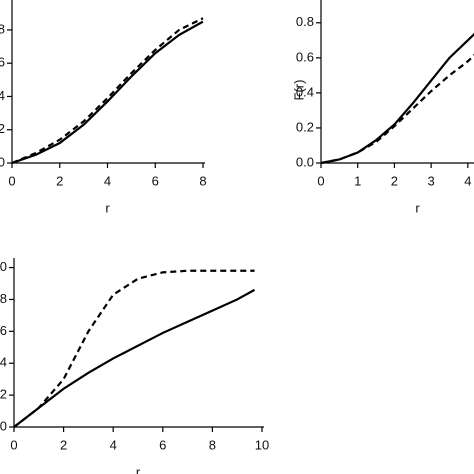 The width and height of the screenshot is (474, 474). What do you see at coordinates (3, 266) in the screenshot?
I see `y-tick-label: 1.0` at bounding box center [3, 266].